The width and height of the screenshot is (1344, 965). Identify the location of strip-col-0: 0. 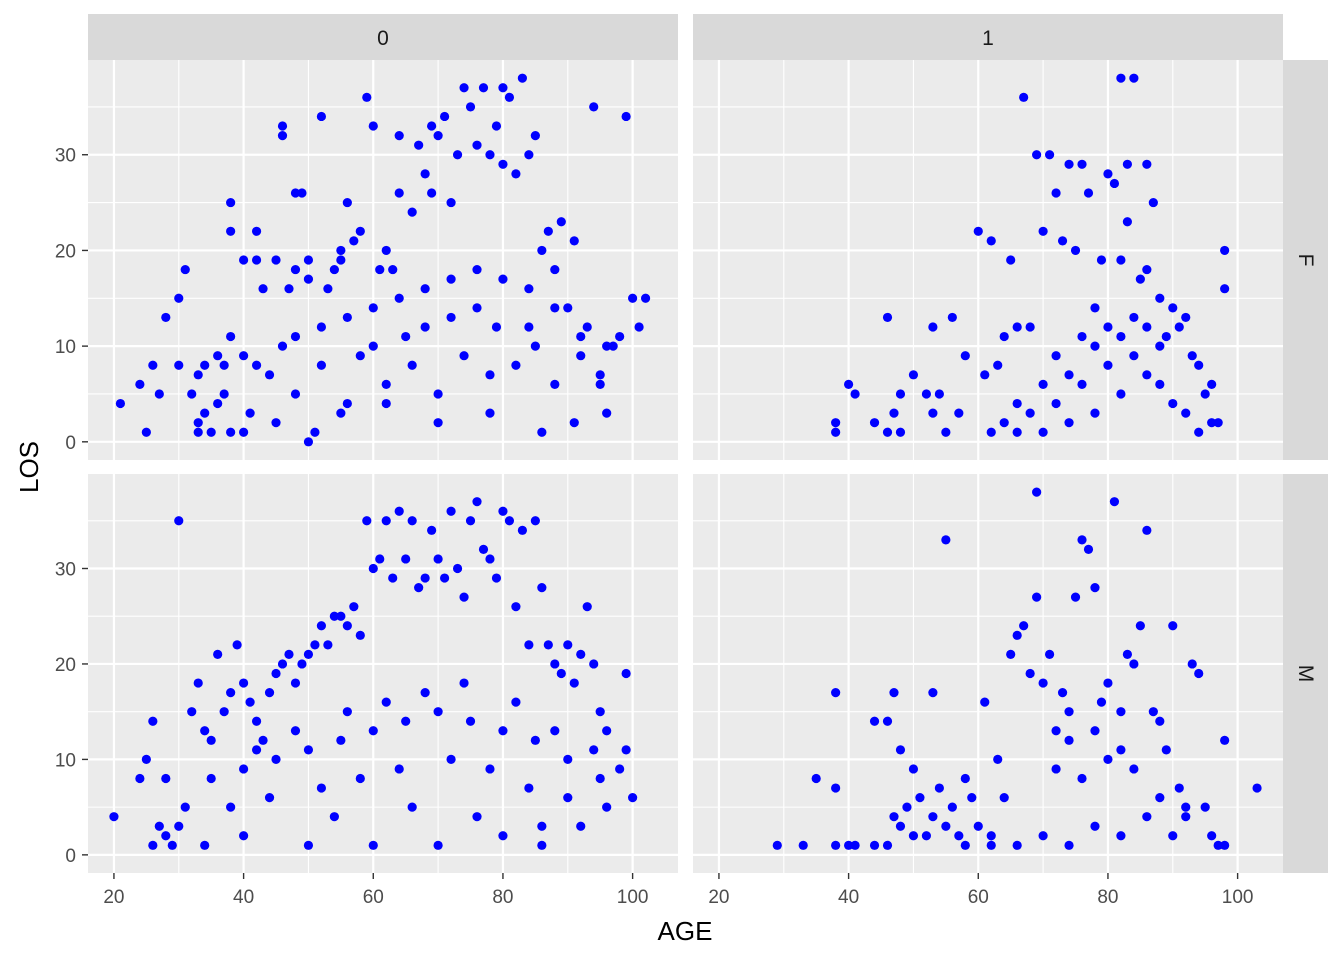
(383, 37).